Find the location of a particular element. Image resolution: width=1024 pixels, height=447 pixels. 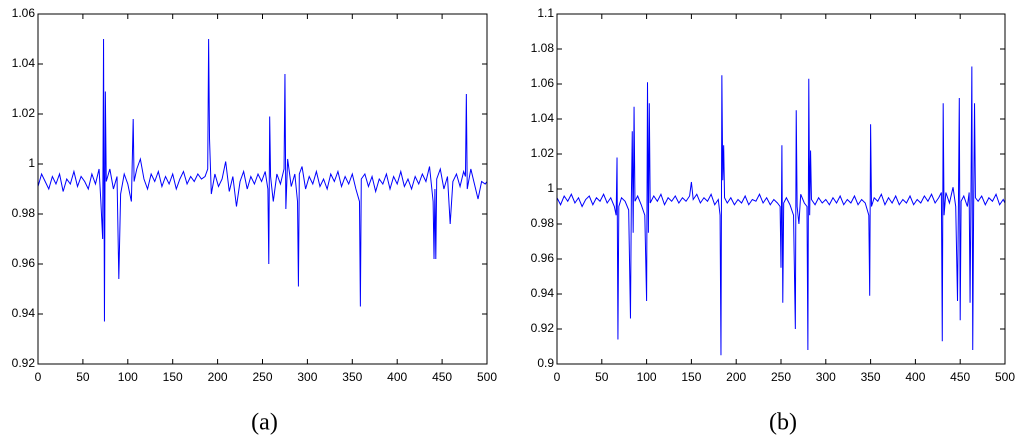

caption: (b) is located at coordinates (783, 423).